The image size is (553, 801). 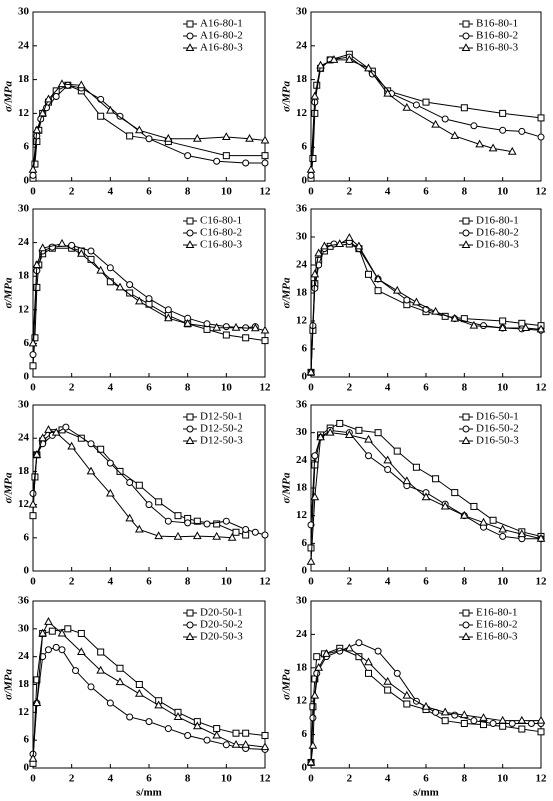 I want to click on legend-label: D12-50-2, so click(x=221, y=429).